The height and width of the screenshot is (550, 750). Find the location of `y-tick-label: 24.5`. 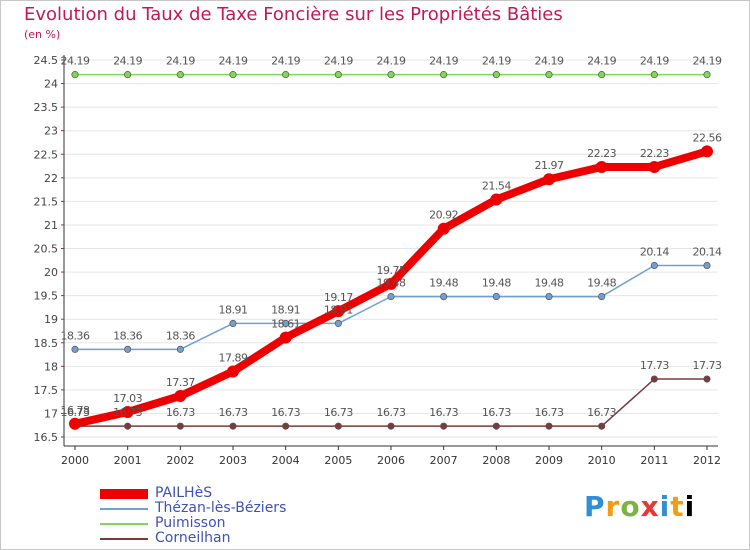

y-tick-label: 24.5 is located at coordinates (46, 60).